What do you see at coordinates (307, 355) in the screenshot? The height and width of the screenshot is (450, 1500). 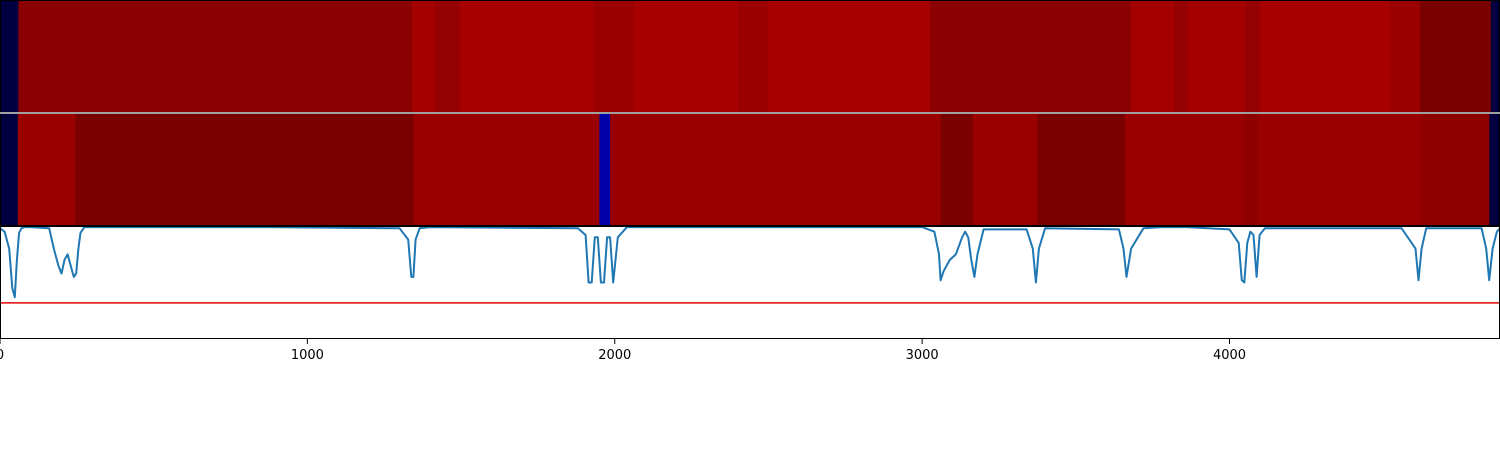 I see `x-tick-label-1: 1000` at bounding box center [307, 355].